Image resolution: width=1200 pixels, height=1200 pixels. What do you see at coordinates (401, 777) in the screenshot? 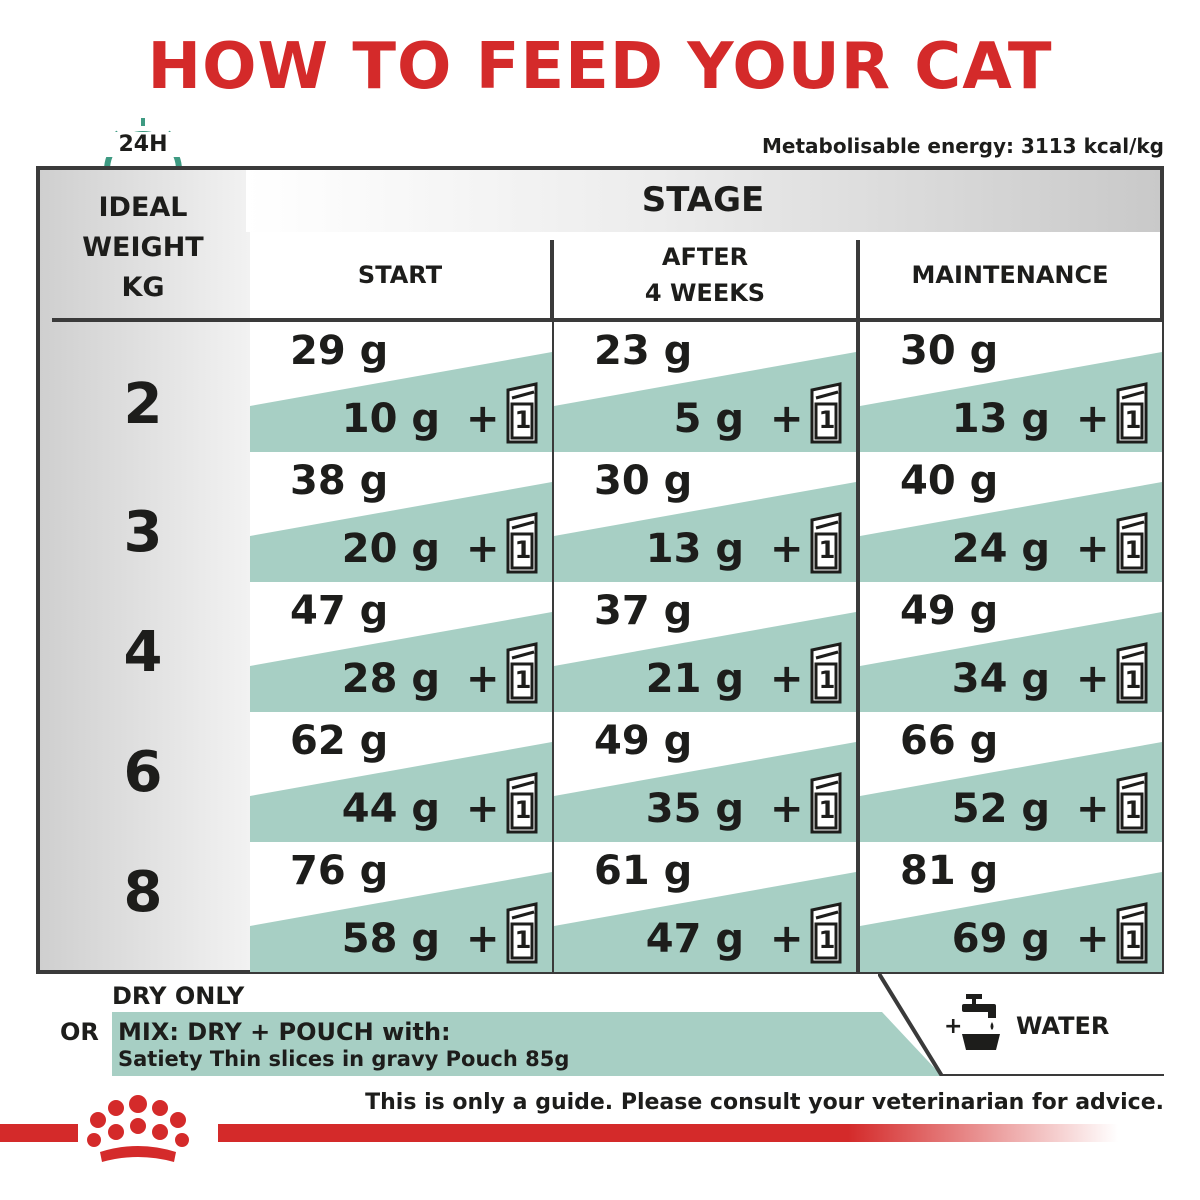
I see `feeding-cell: 62 g 44 g +1` at bounding box center [401, 777].